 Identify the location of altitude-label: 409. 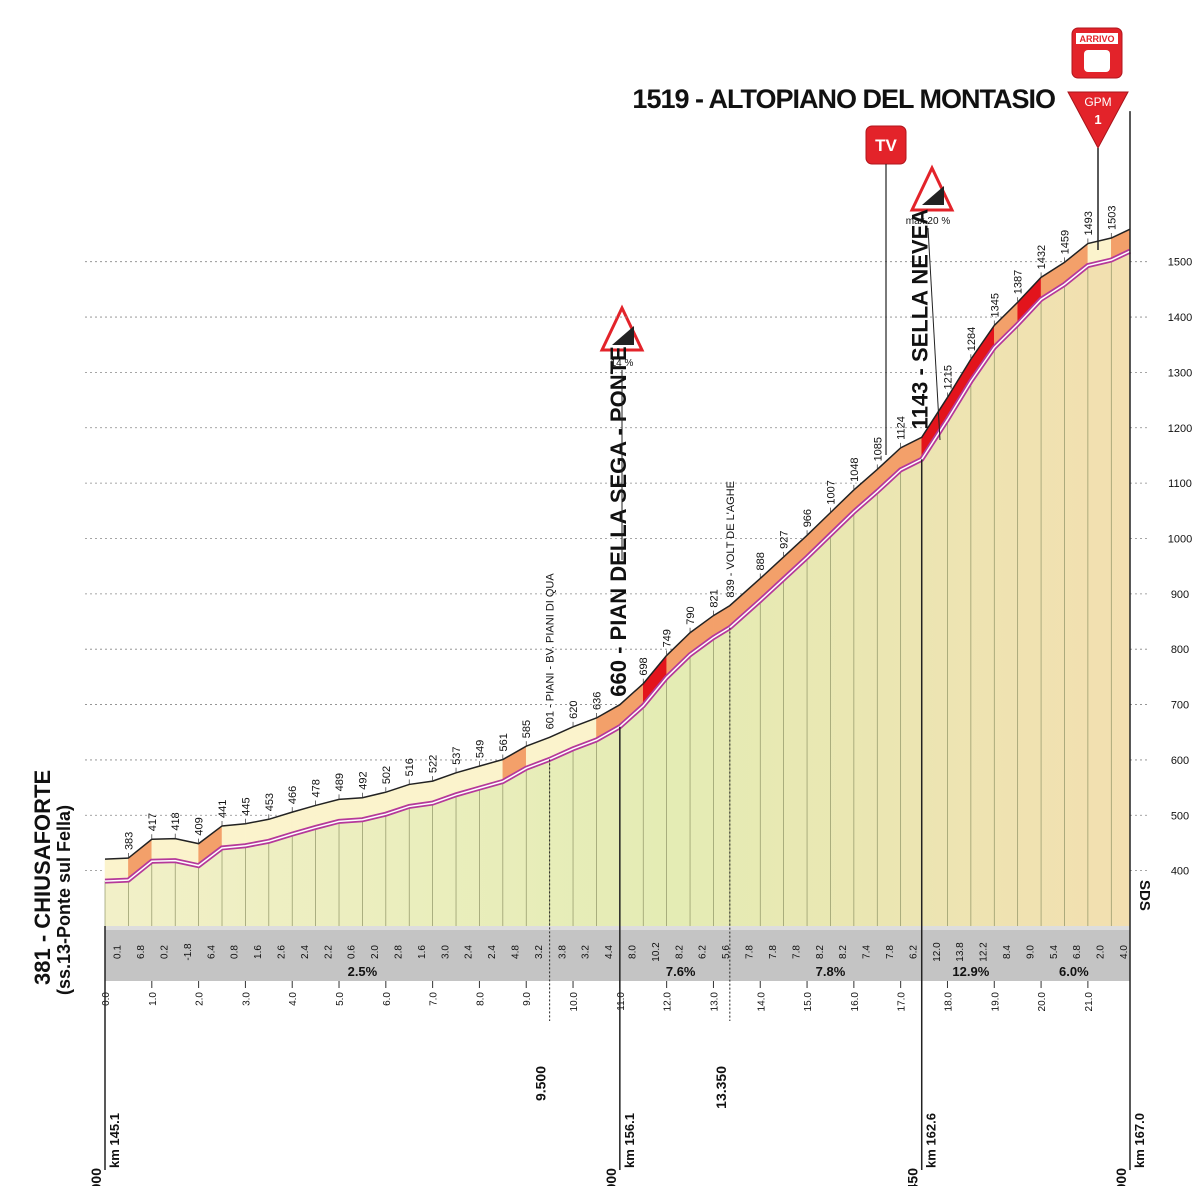
(200, 826).